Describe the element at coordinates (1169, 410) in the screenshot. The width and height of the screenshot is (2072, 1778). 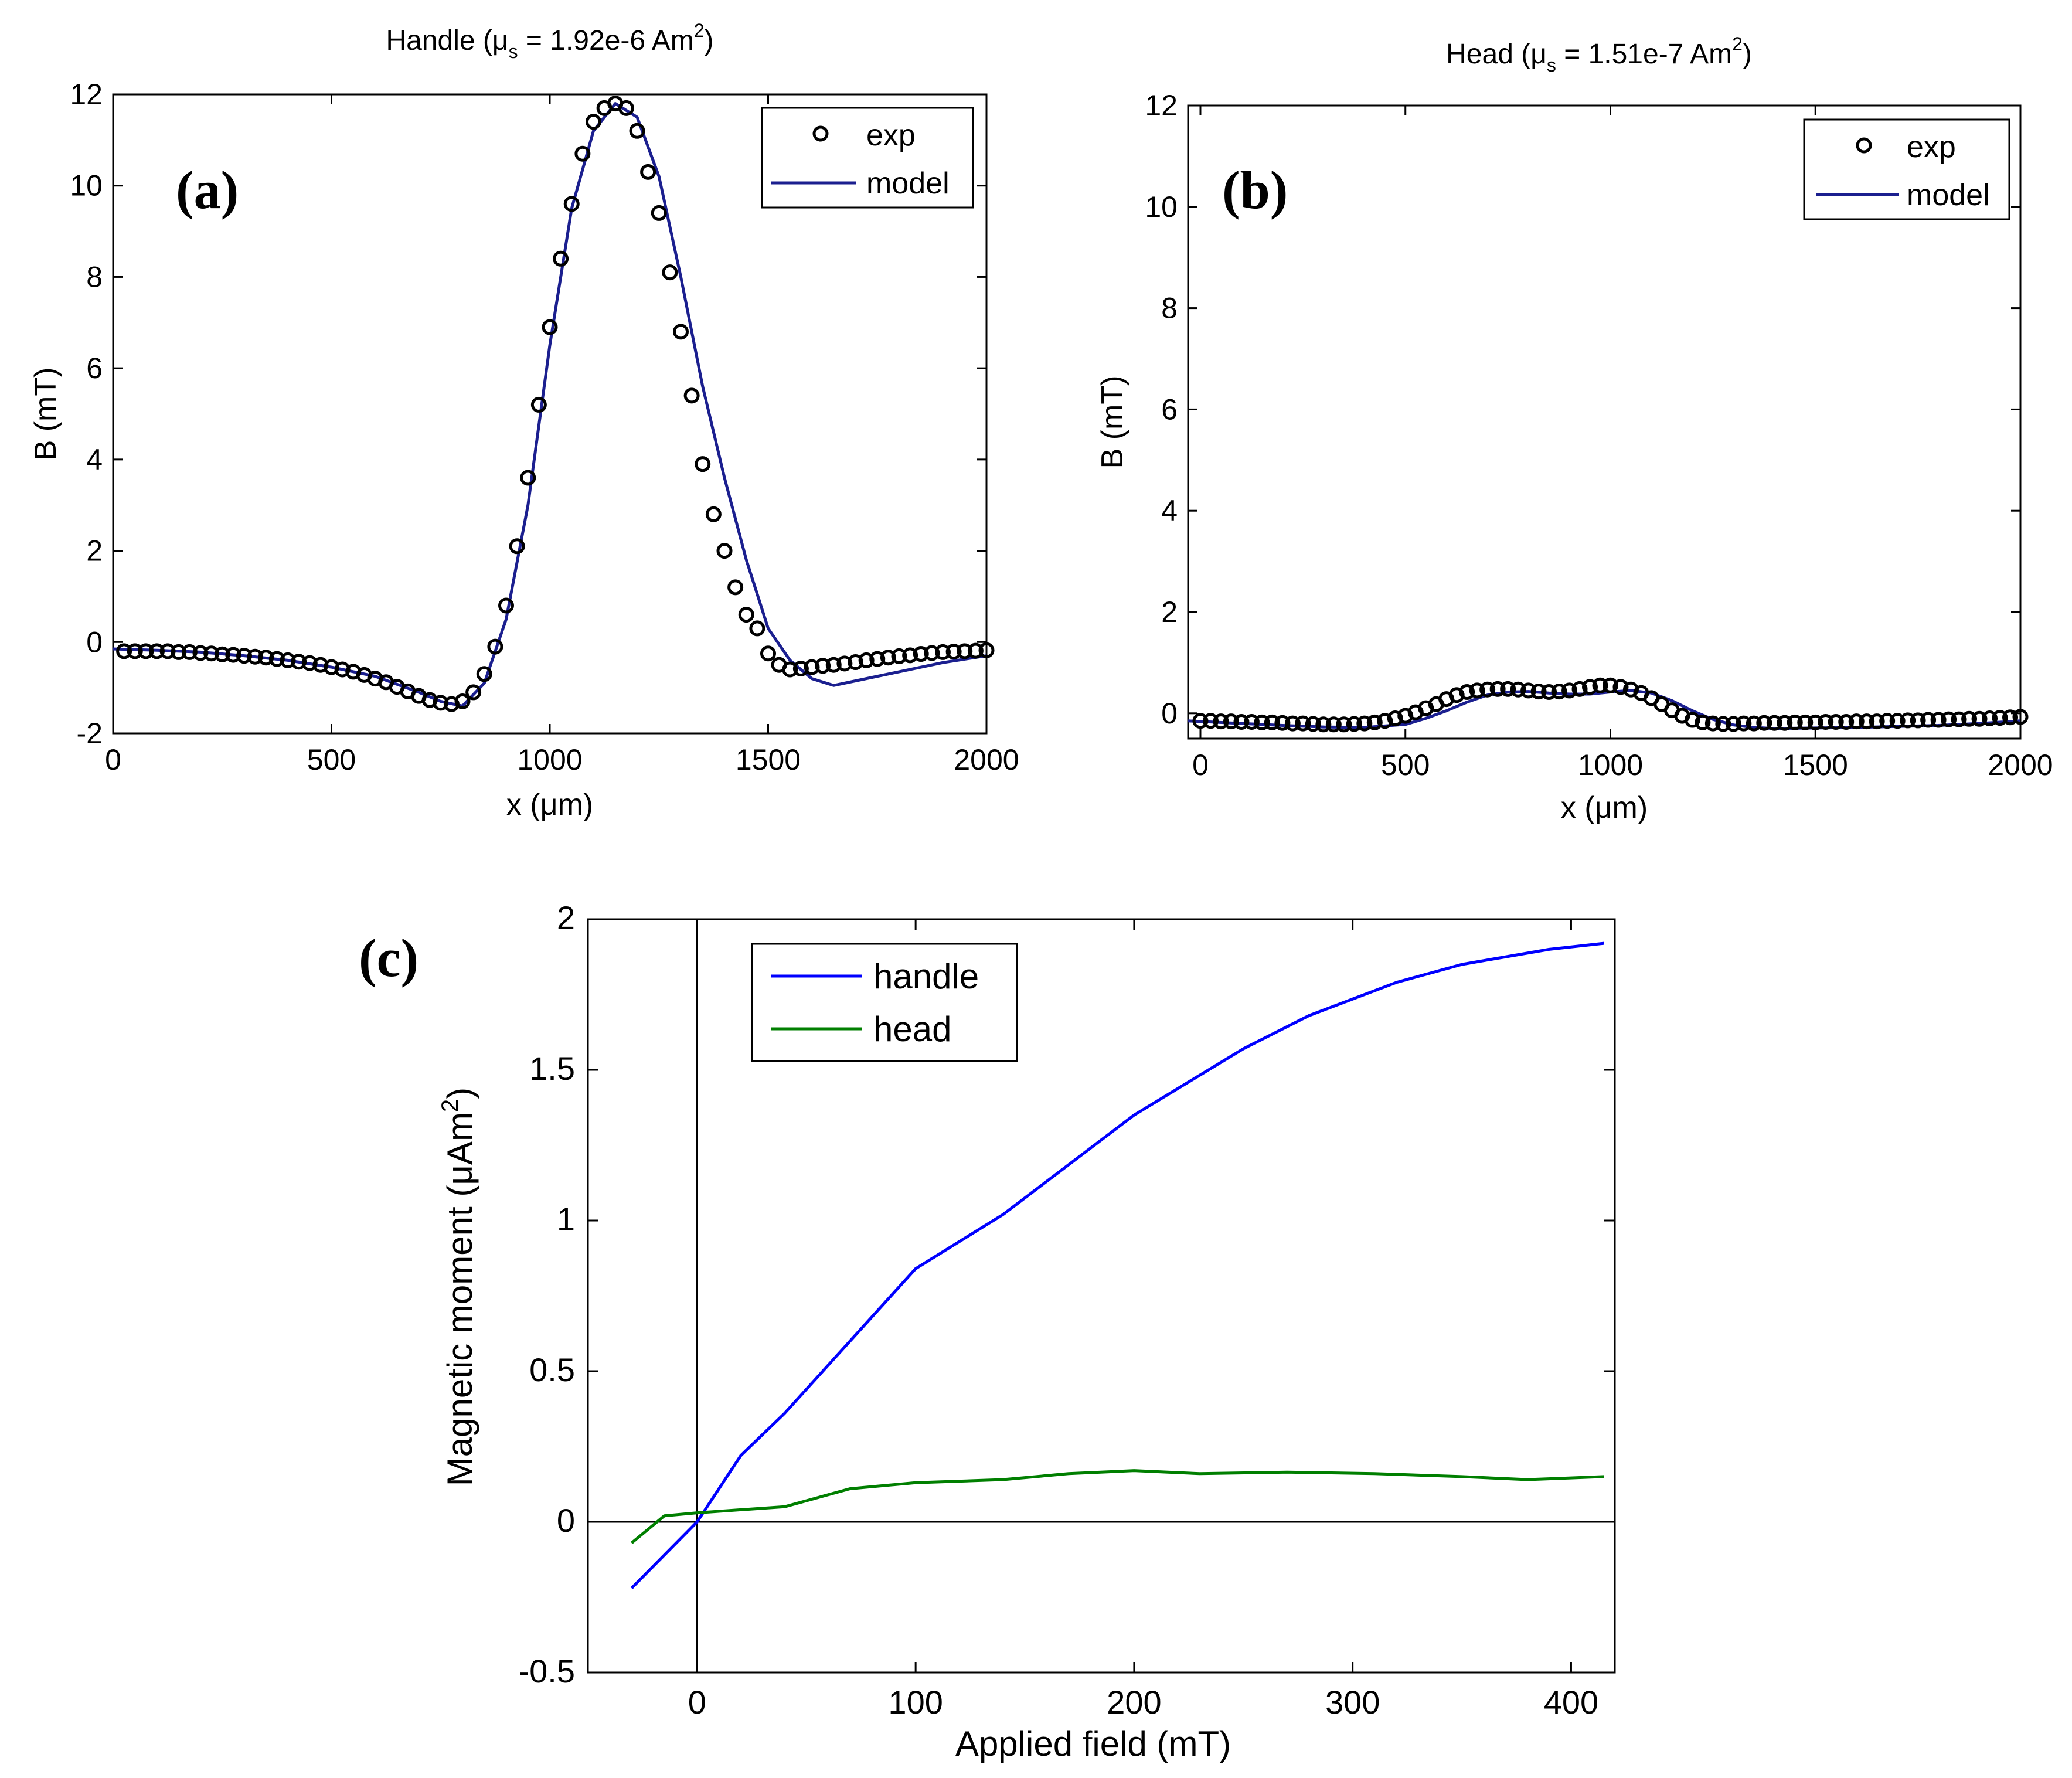
I see `chart-b-ytick-label: 6` at that location.